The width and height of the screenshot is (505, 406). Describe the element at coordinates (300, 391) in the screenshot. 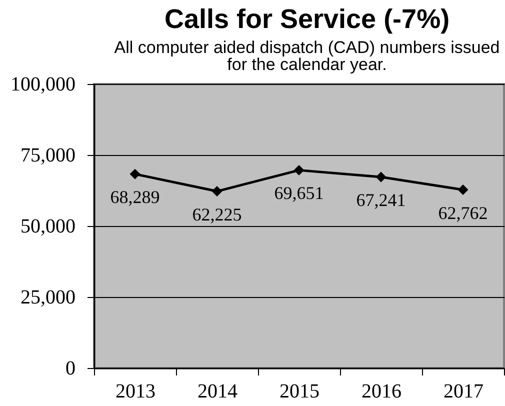

I see `x-tick-label: 2015` at that location.